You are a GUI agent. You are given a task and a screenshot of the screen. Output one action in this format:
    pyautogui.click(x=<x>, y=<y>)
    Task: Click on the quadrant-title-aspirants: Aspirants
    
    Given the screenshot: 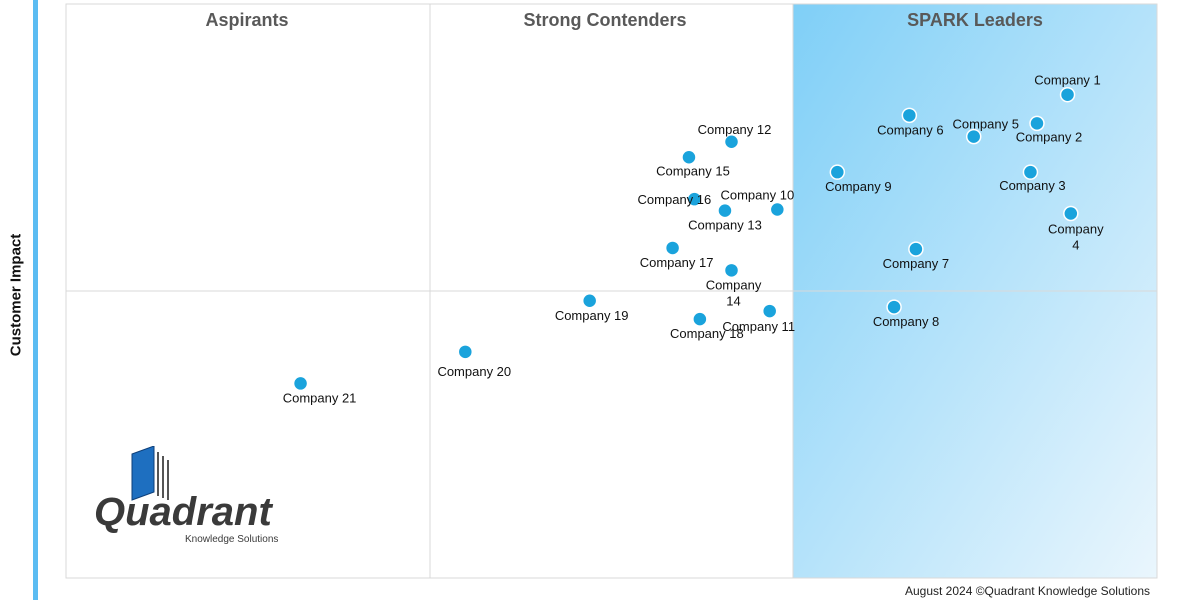 What is the action you would take?
    pyautogui.click(x=246, y=20)
    